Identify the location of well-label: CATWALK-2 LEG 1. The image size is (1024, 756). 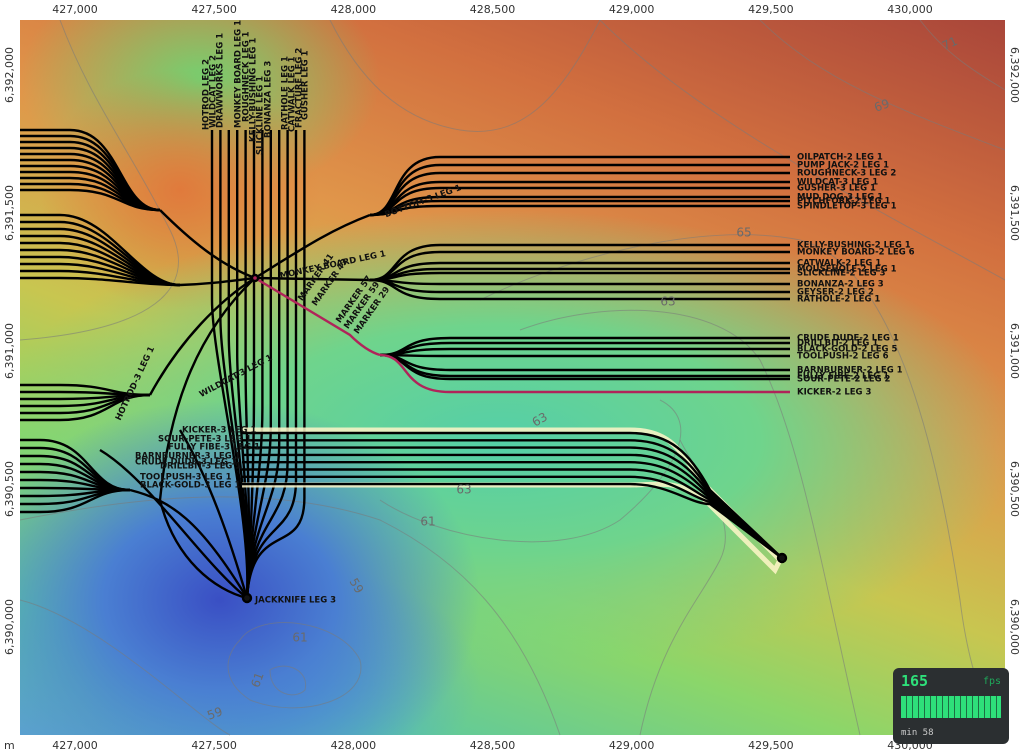
(839, 264).